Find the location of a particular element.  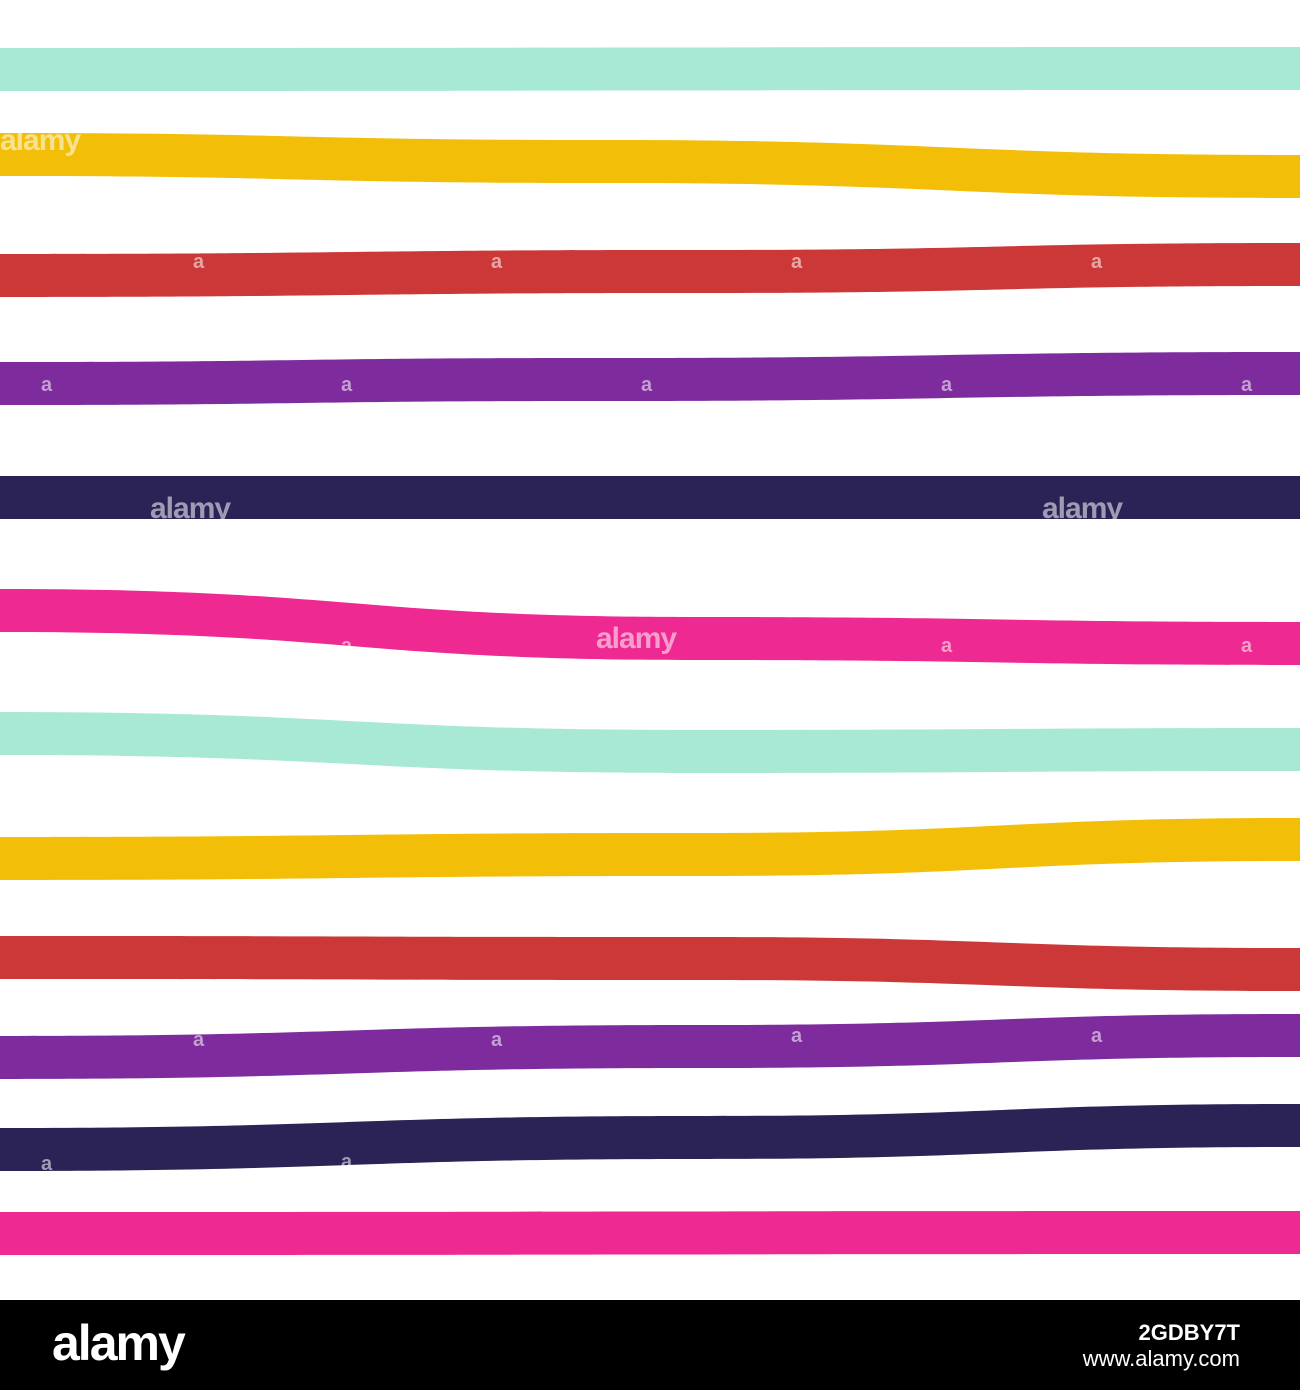

alamy-logo: alamy is located at coordinates (119, 1343).